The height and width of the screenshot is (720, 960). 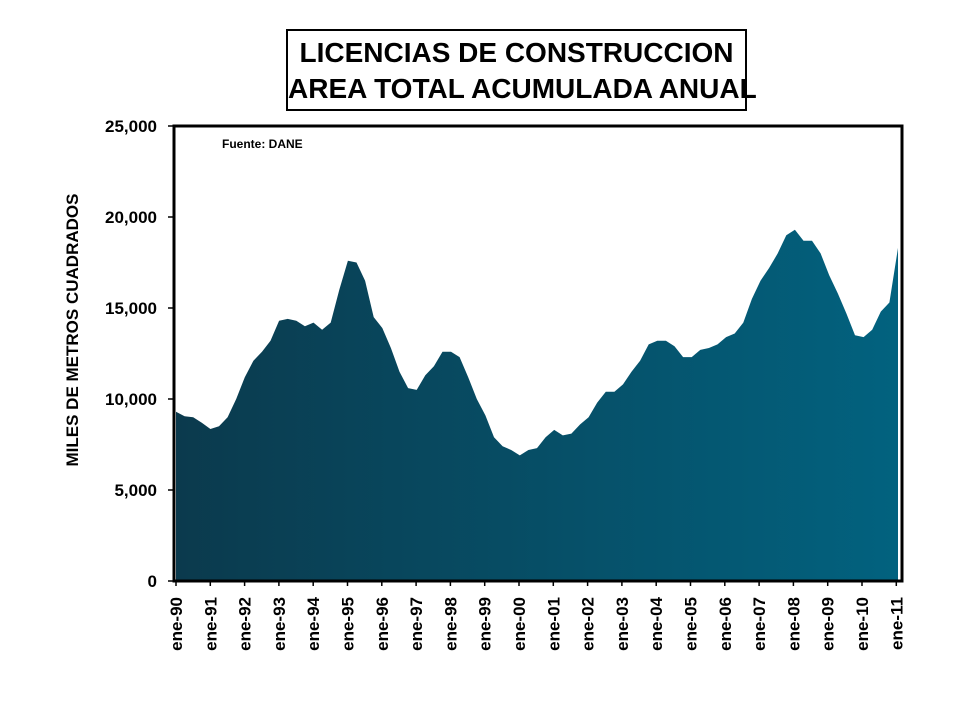 I want to click on x-tick-label: ene-10, so click(x=862, y=624).